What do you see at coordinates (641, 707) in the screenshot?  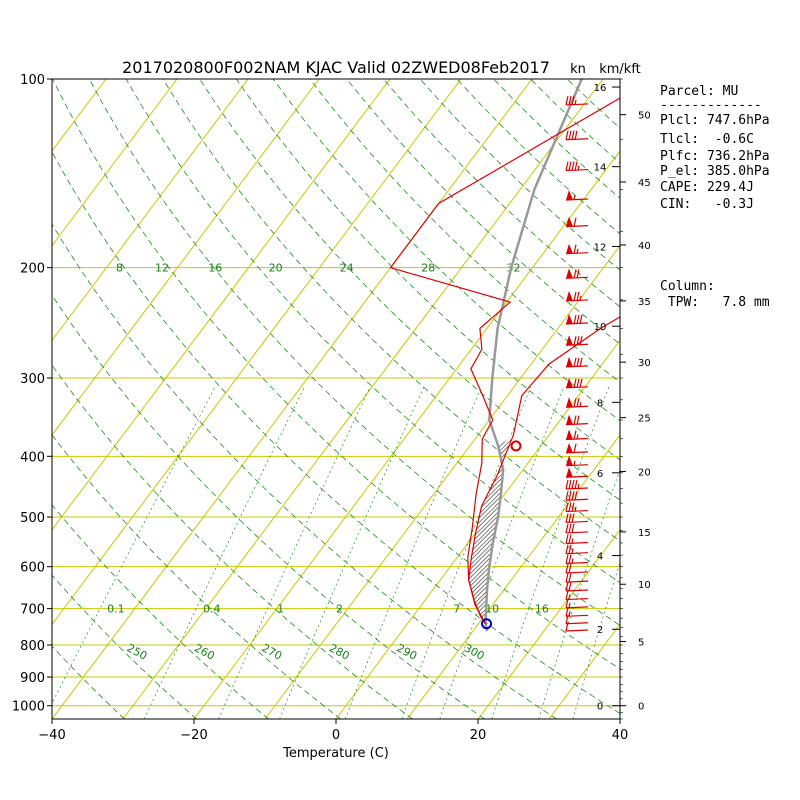 I see `kft-tick-label: 0` at bounding box center [641, 707].